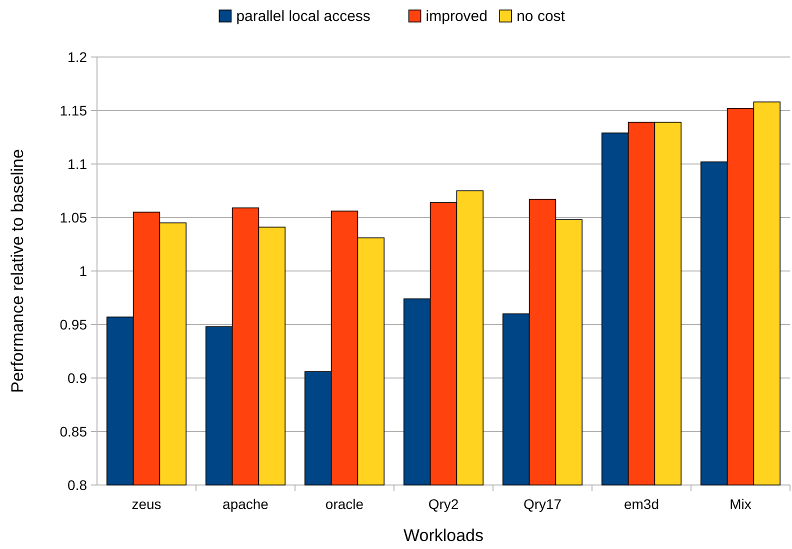 The height and width of the screenshot is (549, 792). What do you see at coordinates (443, 504) in the screenshot?
I see `x-tick-label: Qry2` at bounding box center [443, 504].